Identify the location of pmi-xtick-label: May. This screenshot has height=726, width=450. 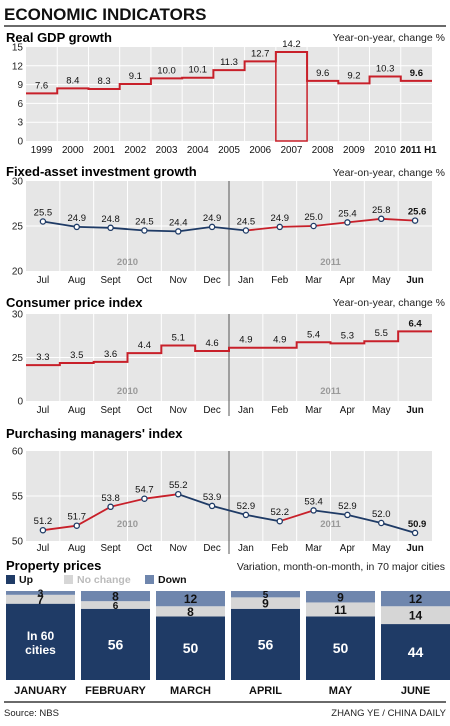
(381, 548).